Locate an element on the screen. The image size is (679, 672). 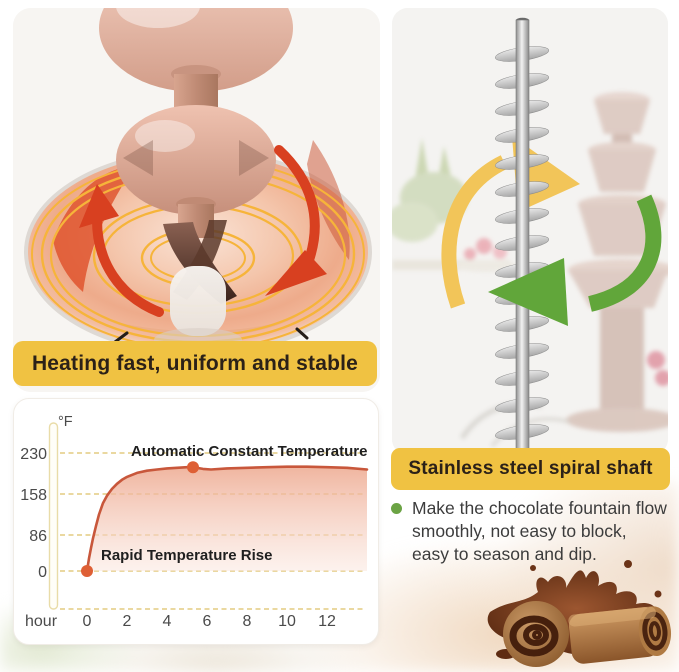
spiral-banner: Stainless steel spiral shaft is located at coordinates (530, 469).